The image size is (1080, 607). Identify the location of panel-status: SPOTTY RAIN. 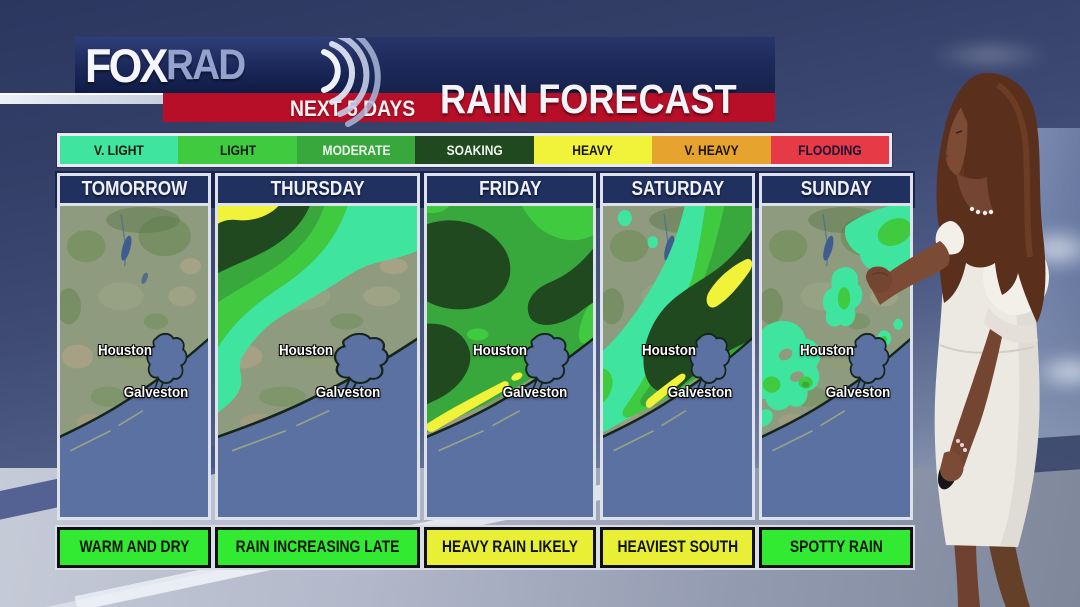
(836, 547).